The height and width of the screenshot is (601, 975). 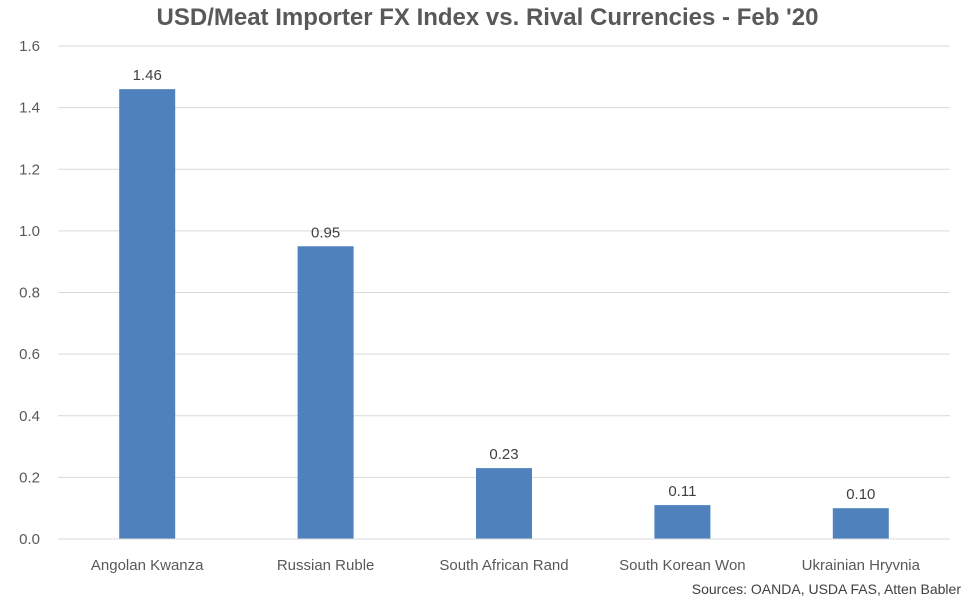 What do you see at coordinates (682, 565) in the screenshot?
I see `x-tick-label: South Korean Won` at bounding box center [682, 565].